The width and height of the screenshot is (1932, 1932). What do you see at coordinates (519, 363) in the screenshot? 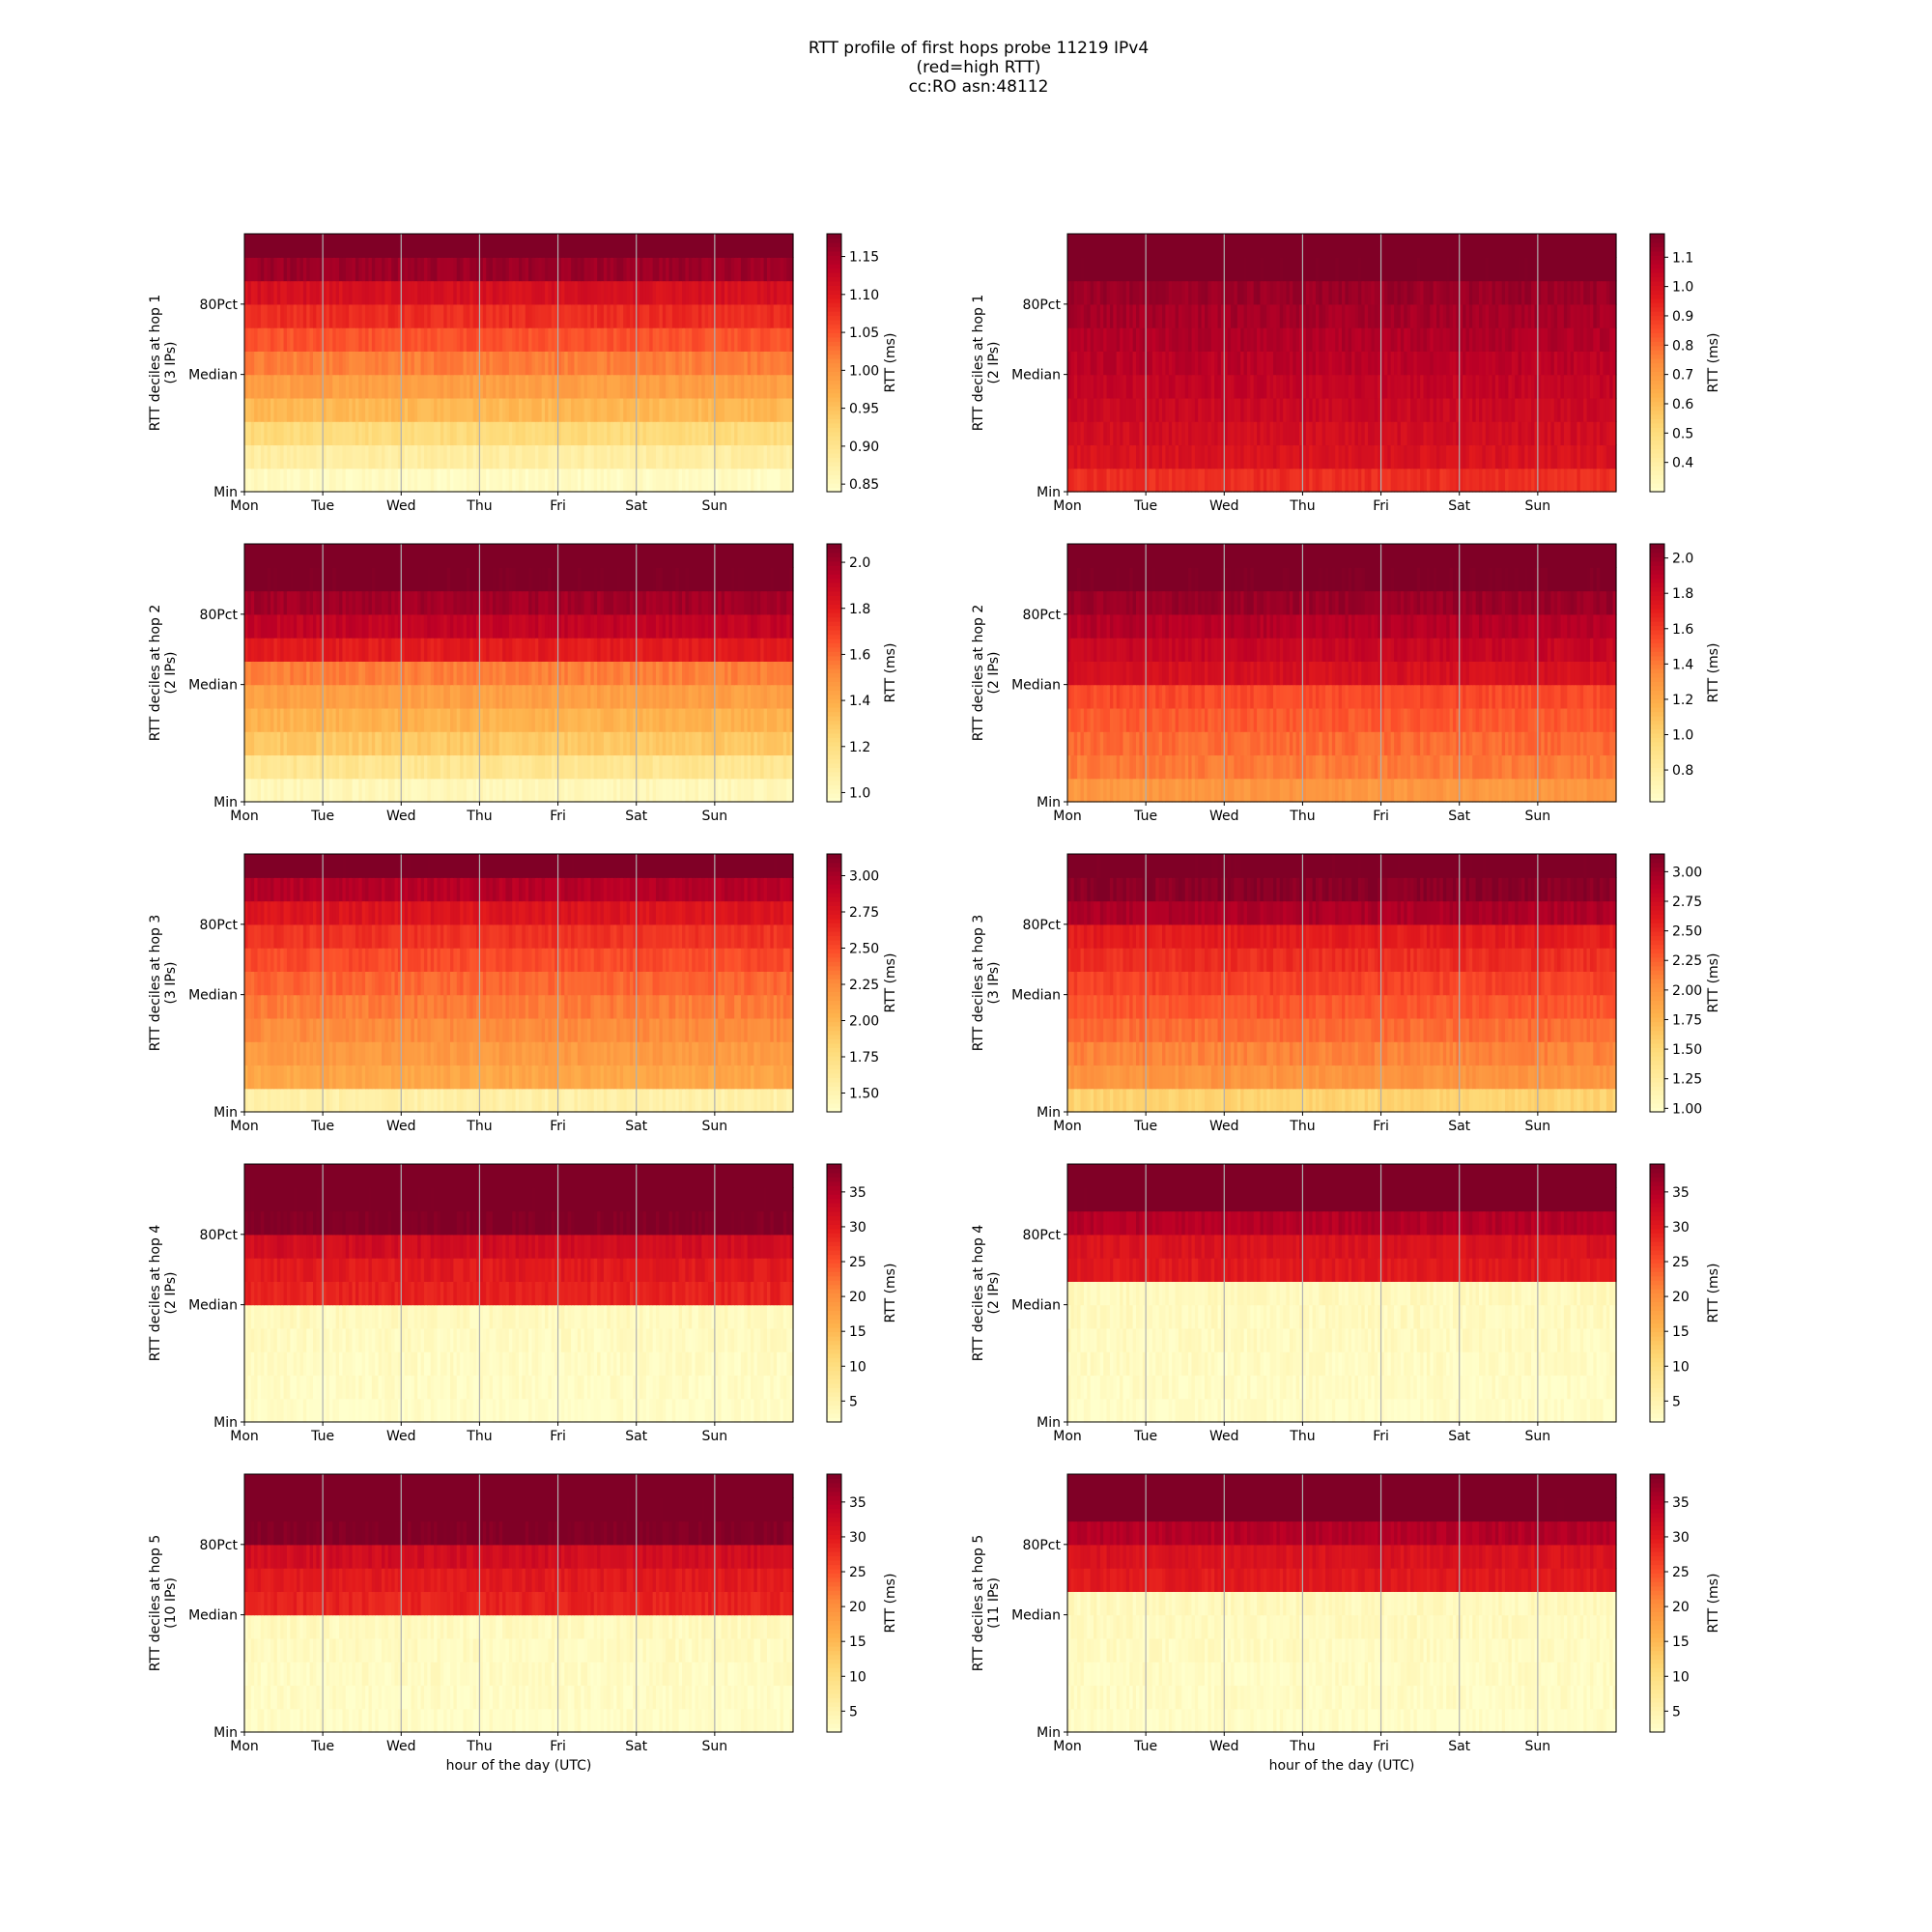
I see `panel-1-cells` at bounding box center [519, 363].